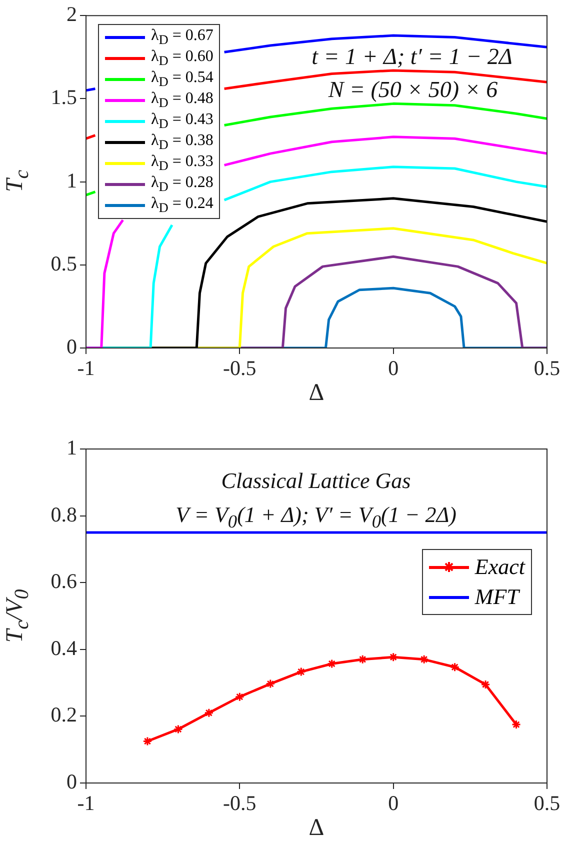 This screenshot has height=859, width=569. What do you see at coordinates (316, 481) in the screenshot?
I see `annotation: Classical Lattice Gas` at bounding box center [316, 481].